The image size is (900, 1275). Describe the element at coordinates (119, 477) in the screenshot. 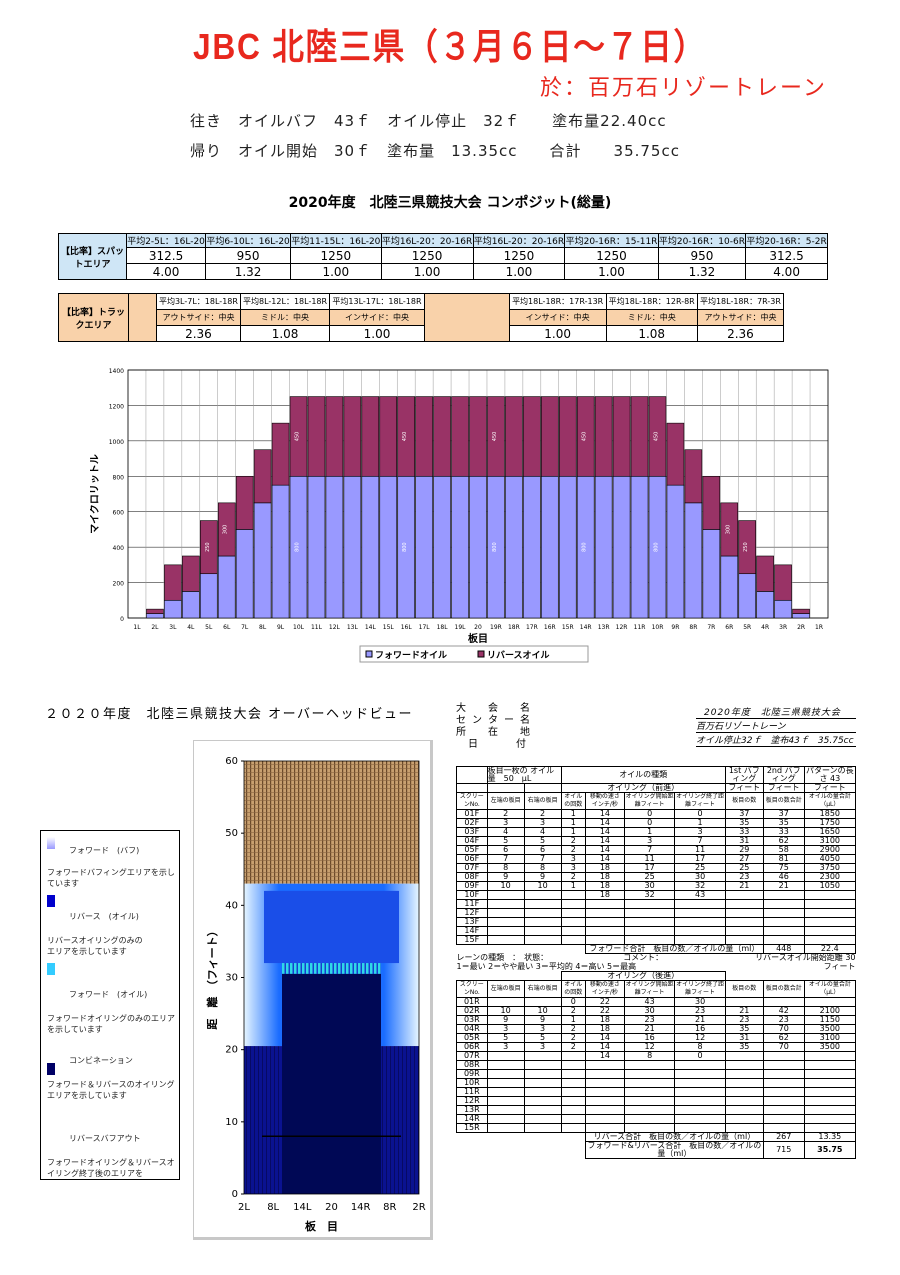

I see `y-tick-label: 800` at that location.